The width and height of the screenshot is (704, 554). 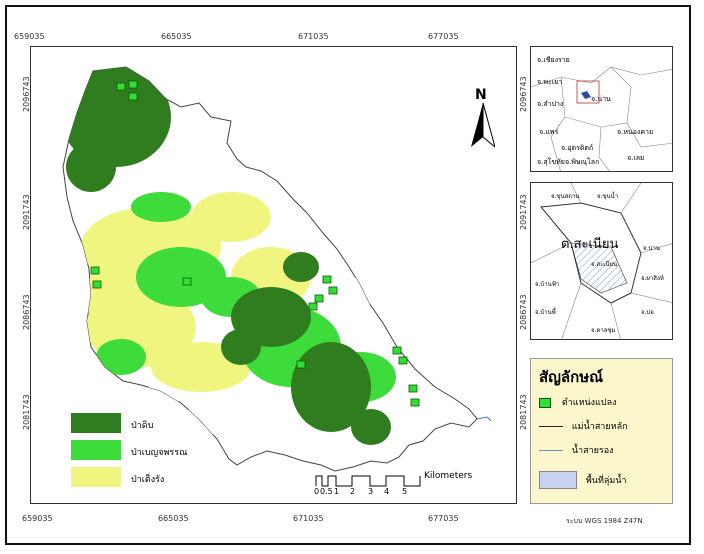 What do you see at coordinates (308, 518) in the screenshot?
I see `x-tick-bottom-3: 671035` at bounding box center [308, 518].